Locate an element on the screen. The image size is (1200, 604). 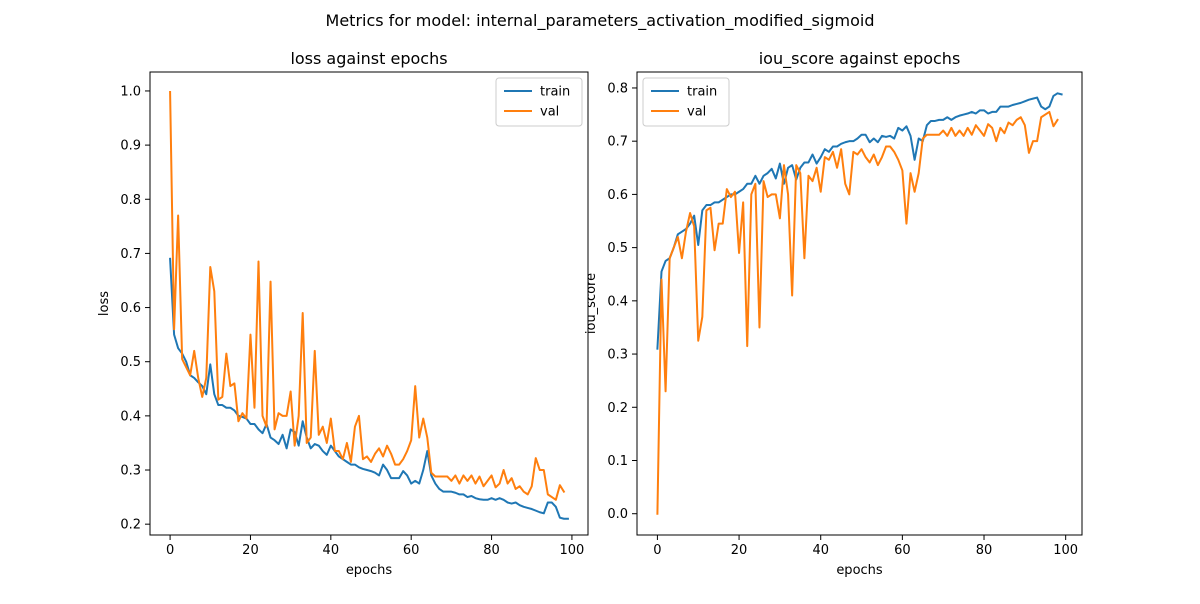
loss-y-tick-label: 0.9 is located at coordinates (130, 146).